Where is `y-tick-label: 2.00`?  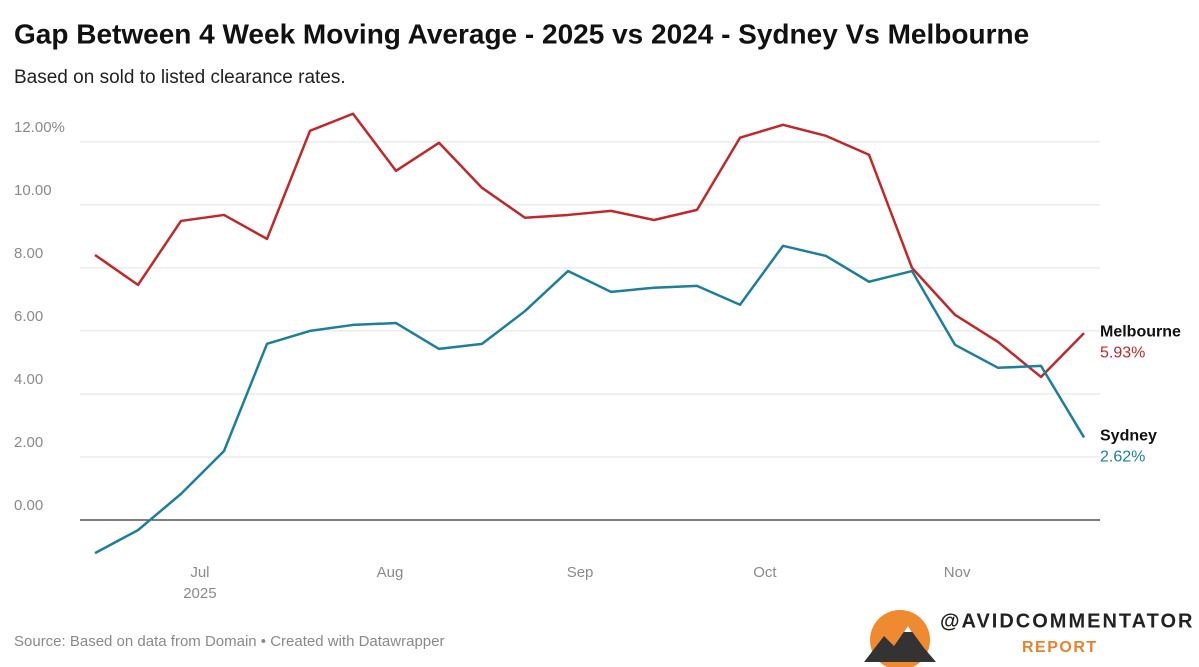
y-tick-label: 2.00 is located at coordinates (28, 442).